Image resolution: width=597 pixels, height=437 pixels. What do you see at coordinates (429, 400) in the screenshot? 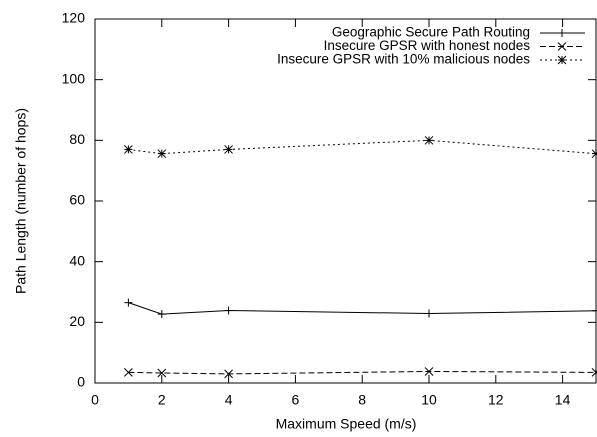
I see `x-tick-label: 10` at bounding box center [429, 400].